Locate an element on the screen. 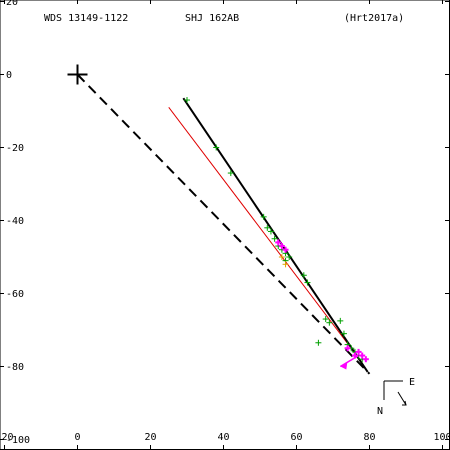 This screenshot has height=450, width=450. motion-arrow-head is located at coordinates (404, 403).